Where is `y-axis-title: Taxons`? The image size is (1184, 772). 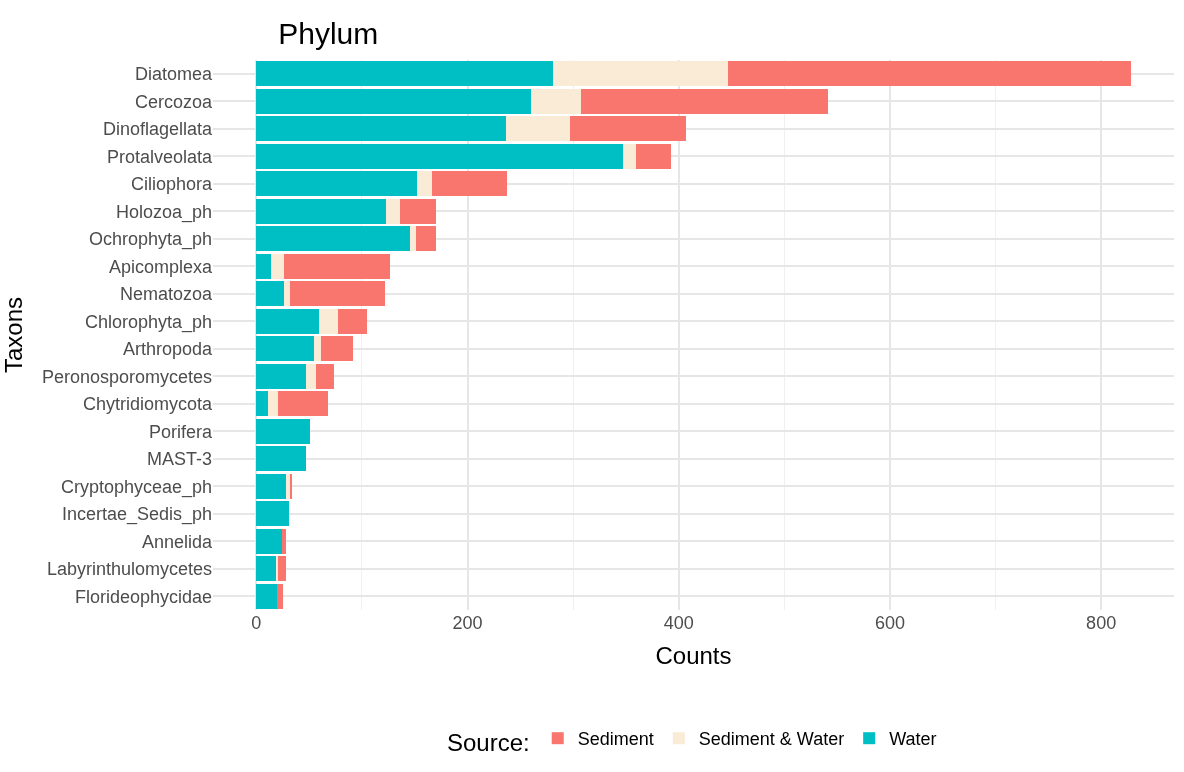 y-axis-title: Taxons is located at coordinates (13, 335).